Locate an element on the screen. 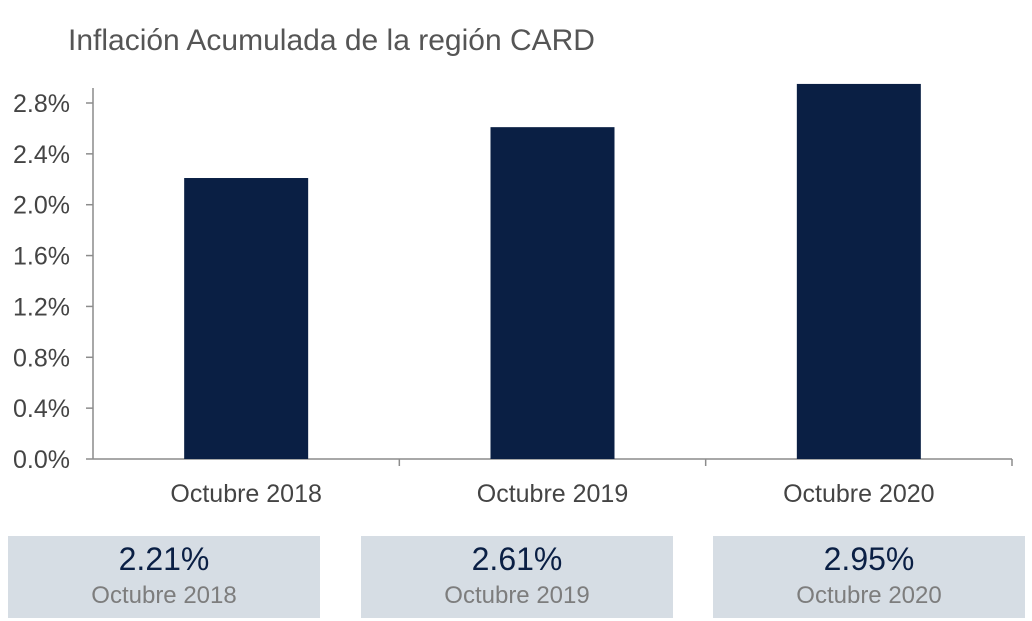  y-tick-label: 0.4% is located at coordinates (41, 409).